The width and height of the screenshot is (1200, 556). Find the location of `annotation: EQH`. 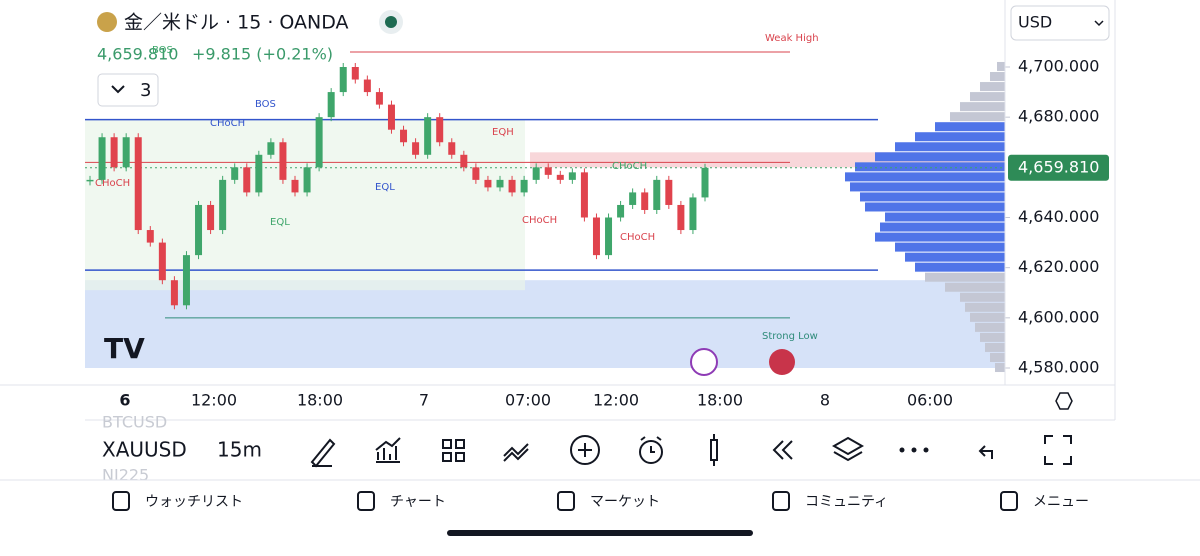

annotation: EQH is located at coordinates (503, 132).